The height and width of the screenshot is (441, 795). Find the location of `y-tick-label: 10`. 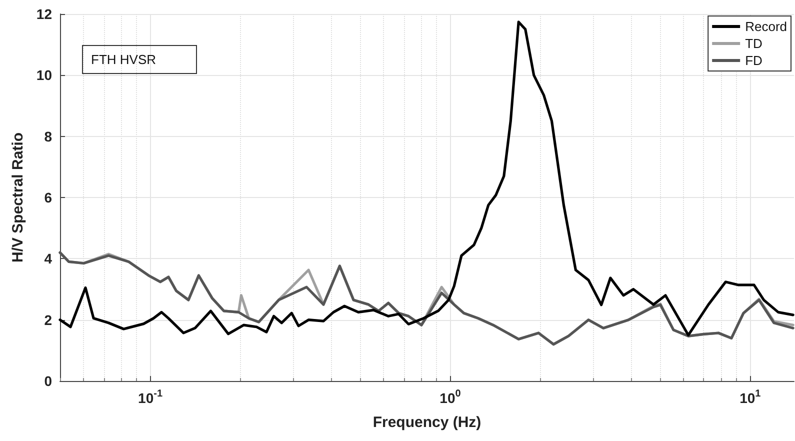

y-tick-label: 10 is located at coordinates (44, 75).